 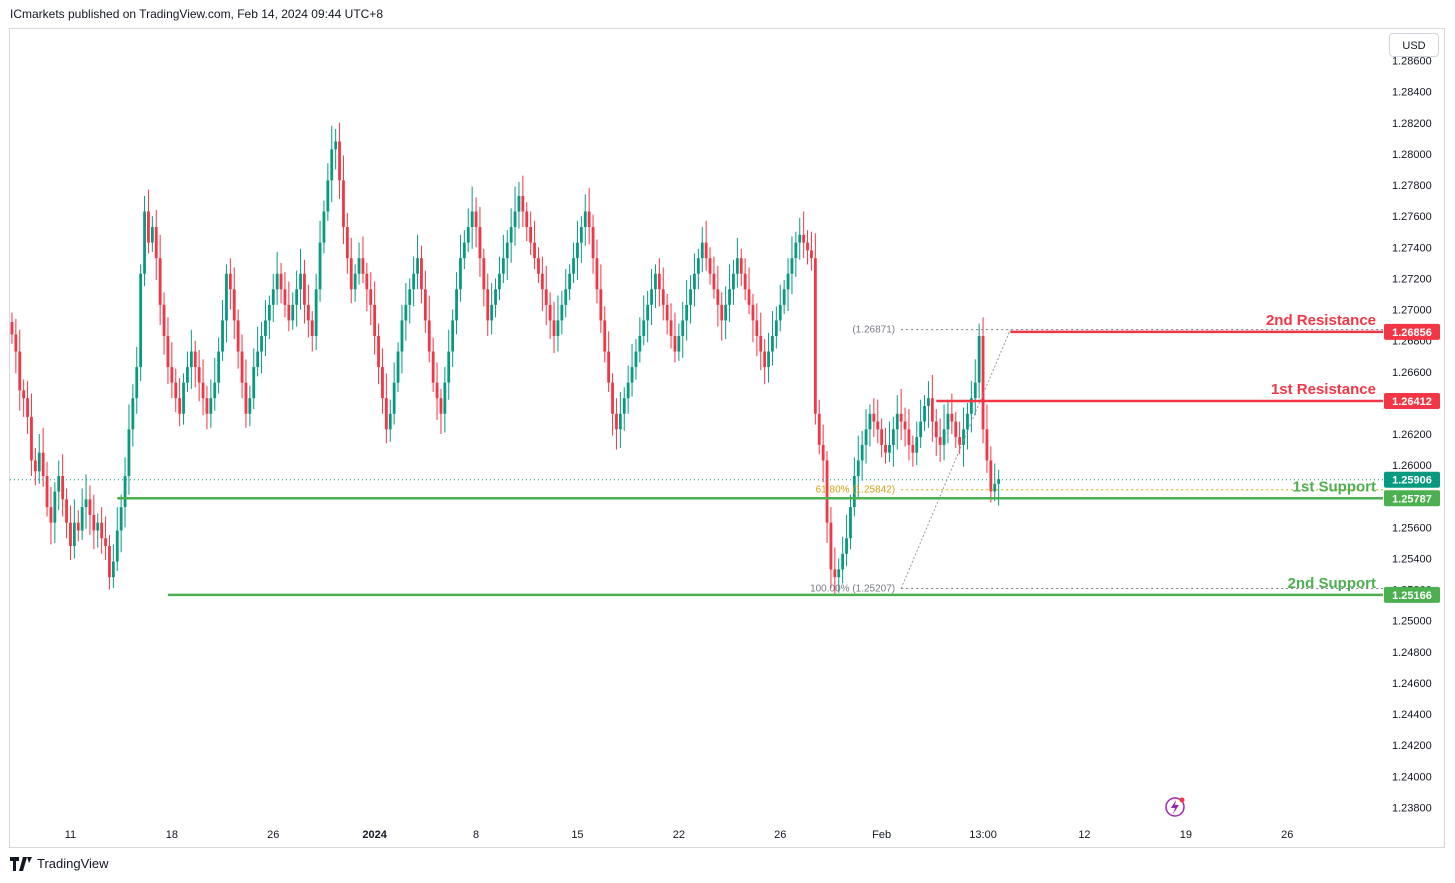 What do you see at coordinates (1182, 800) in the screenshot?
I see `notification-dot-icon` at bounding box center [1182, 800].